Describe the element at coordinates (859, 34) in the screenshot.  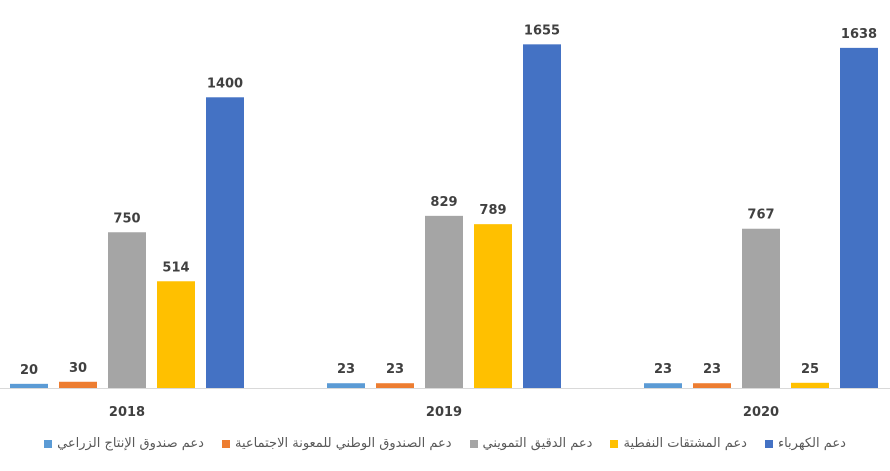
I see `data-label: 1638` at that location.